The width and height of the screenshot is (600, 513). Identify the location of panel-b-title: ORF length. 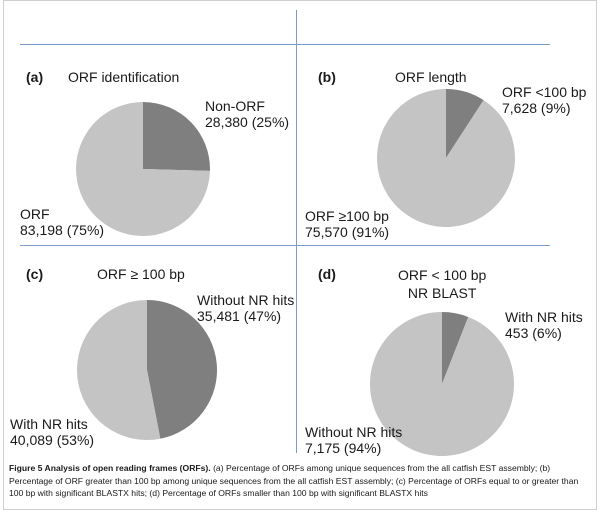
(431, 77).